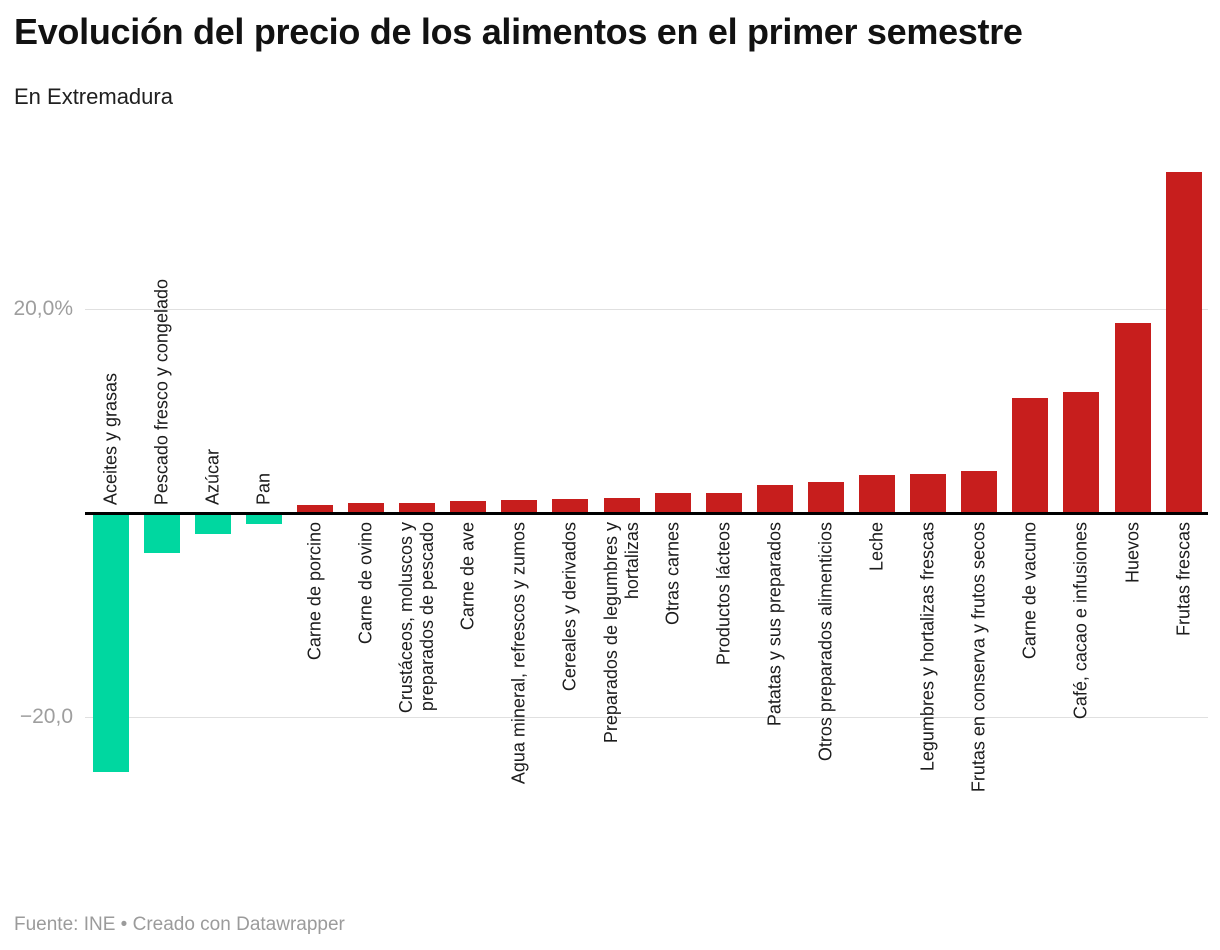 The width and height of the screenshot is (1220, 950). I want to click on category-label: Productos lácteos, so click(723, 594).